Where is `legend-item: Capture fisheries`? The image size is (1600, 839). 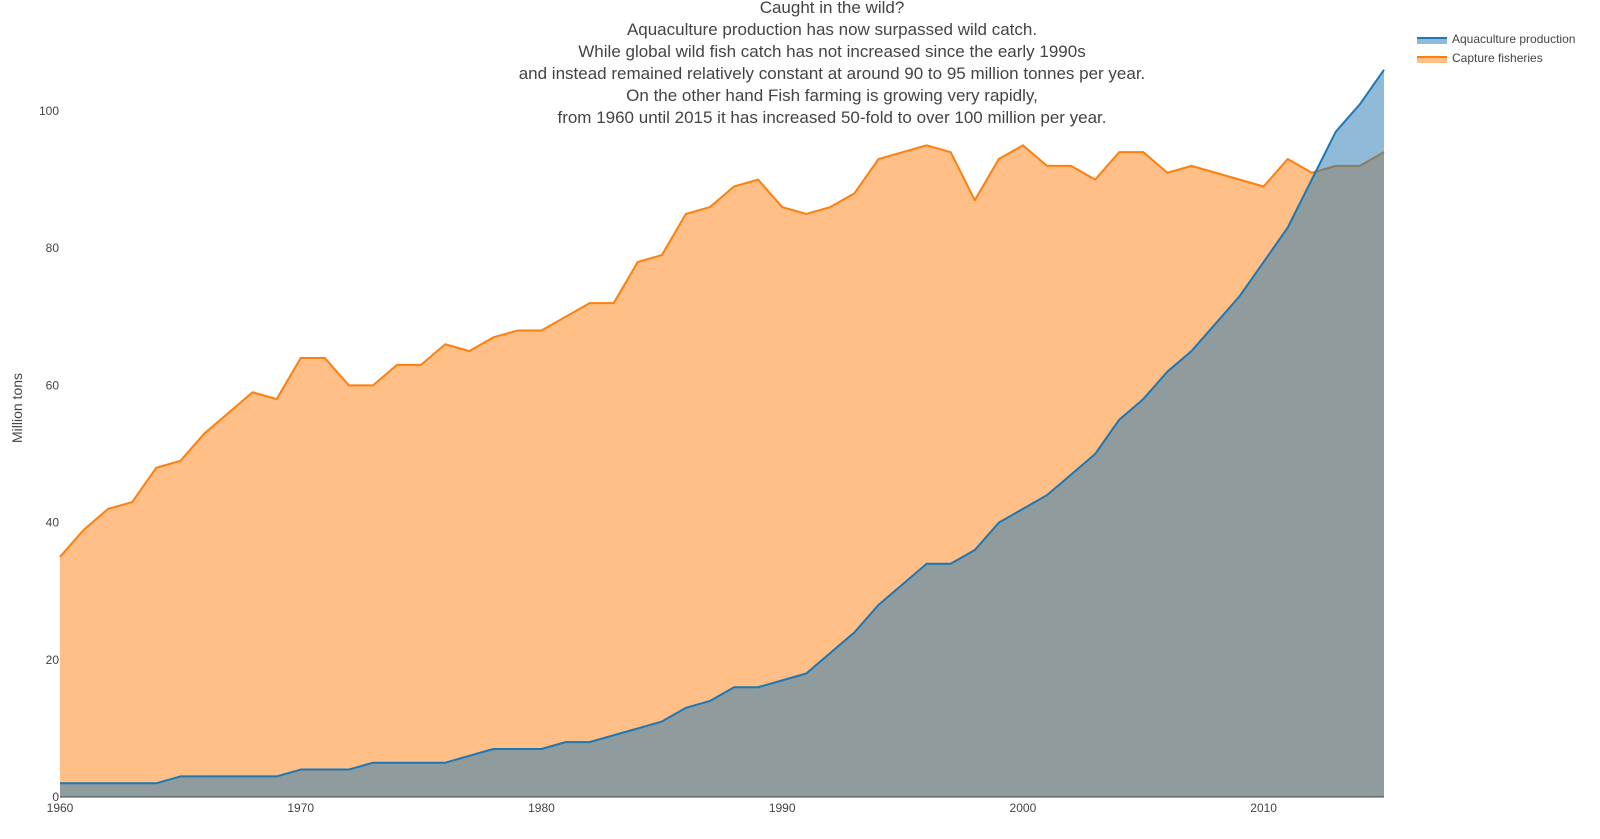
legend-item: Capture fisheries is located at coordinates (1480, 58).